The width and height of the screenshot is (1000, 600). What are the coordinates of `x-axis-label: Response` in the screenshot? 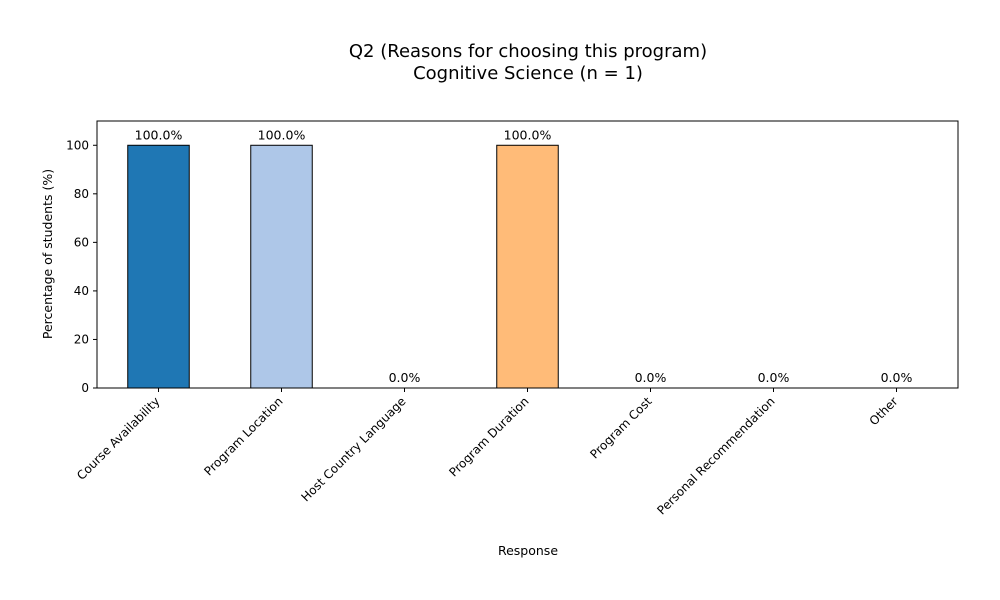 It's located at (528, 550).